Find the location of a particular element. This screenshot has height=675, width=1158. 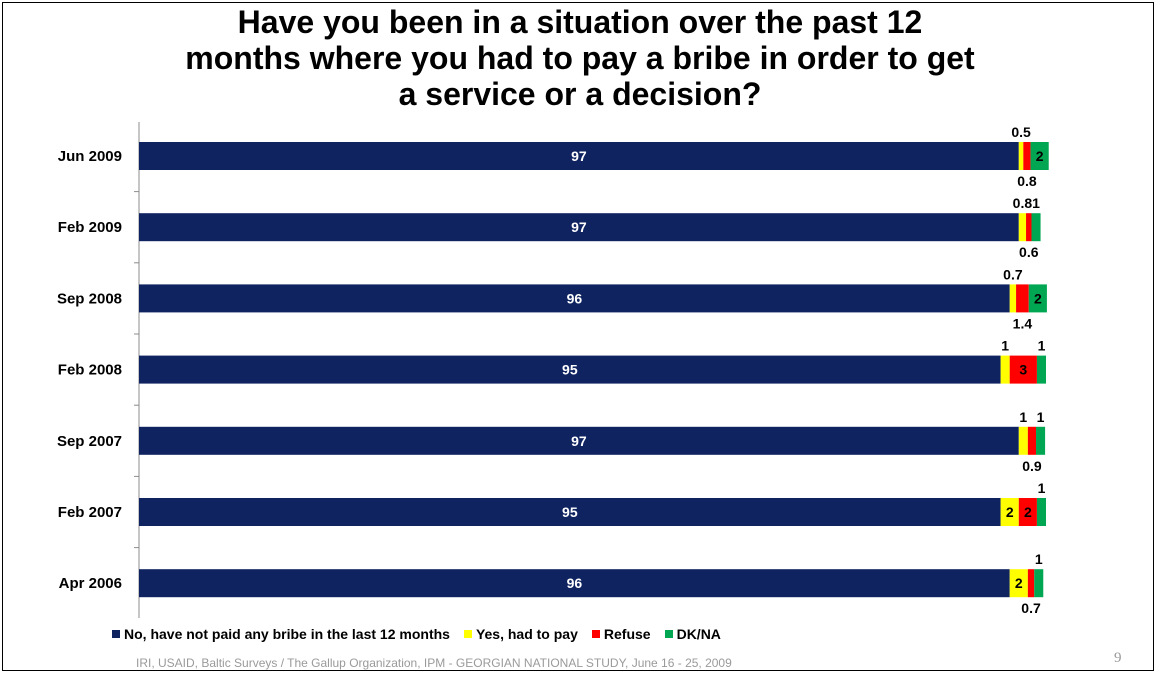

category-label: Feb 2009 is located at coordinates (90, 227).